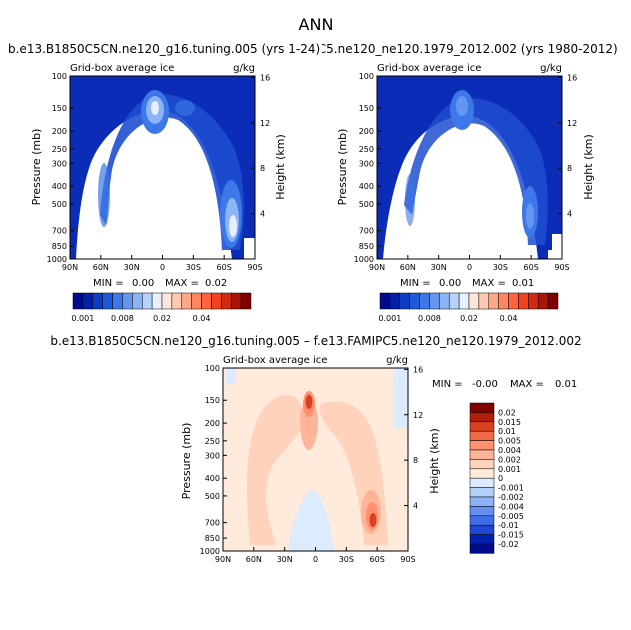 This screenshot has height=630, width=631. What do you see at coordinates (509, 422) in the screenshot?
I see `colorbar-label: 0.015` at bounding box center [509, 422].